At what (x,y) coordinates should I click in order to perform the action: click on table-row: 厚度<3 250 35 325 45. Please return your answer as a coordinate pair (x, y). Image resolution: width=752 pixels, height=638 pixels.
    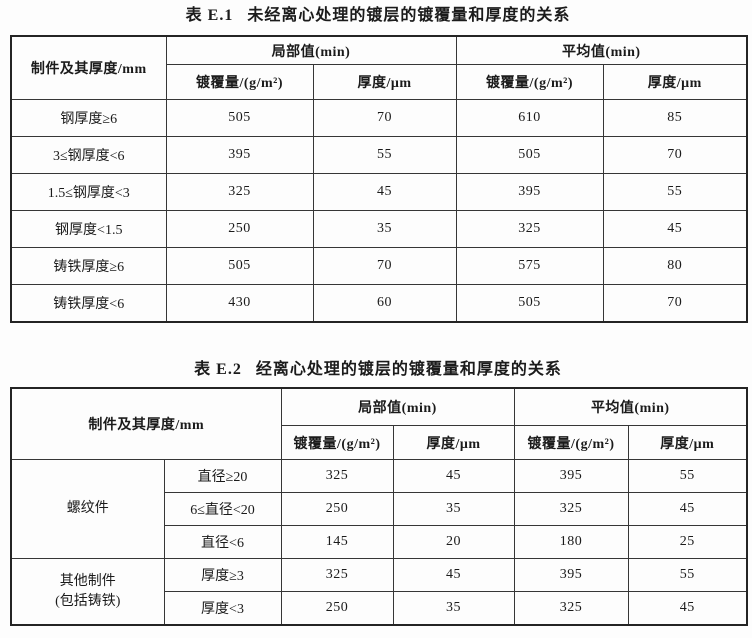
    Looking at the image, I should click on (379, 608).